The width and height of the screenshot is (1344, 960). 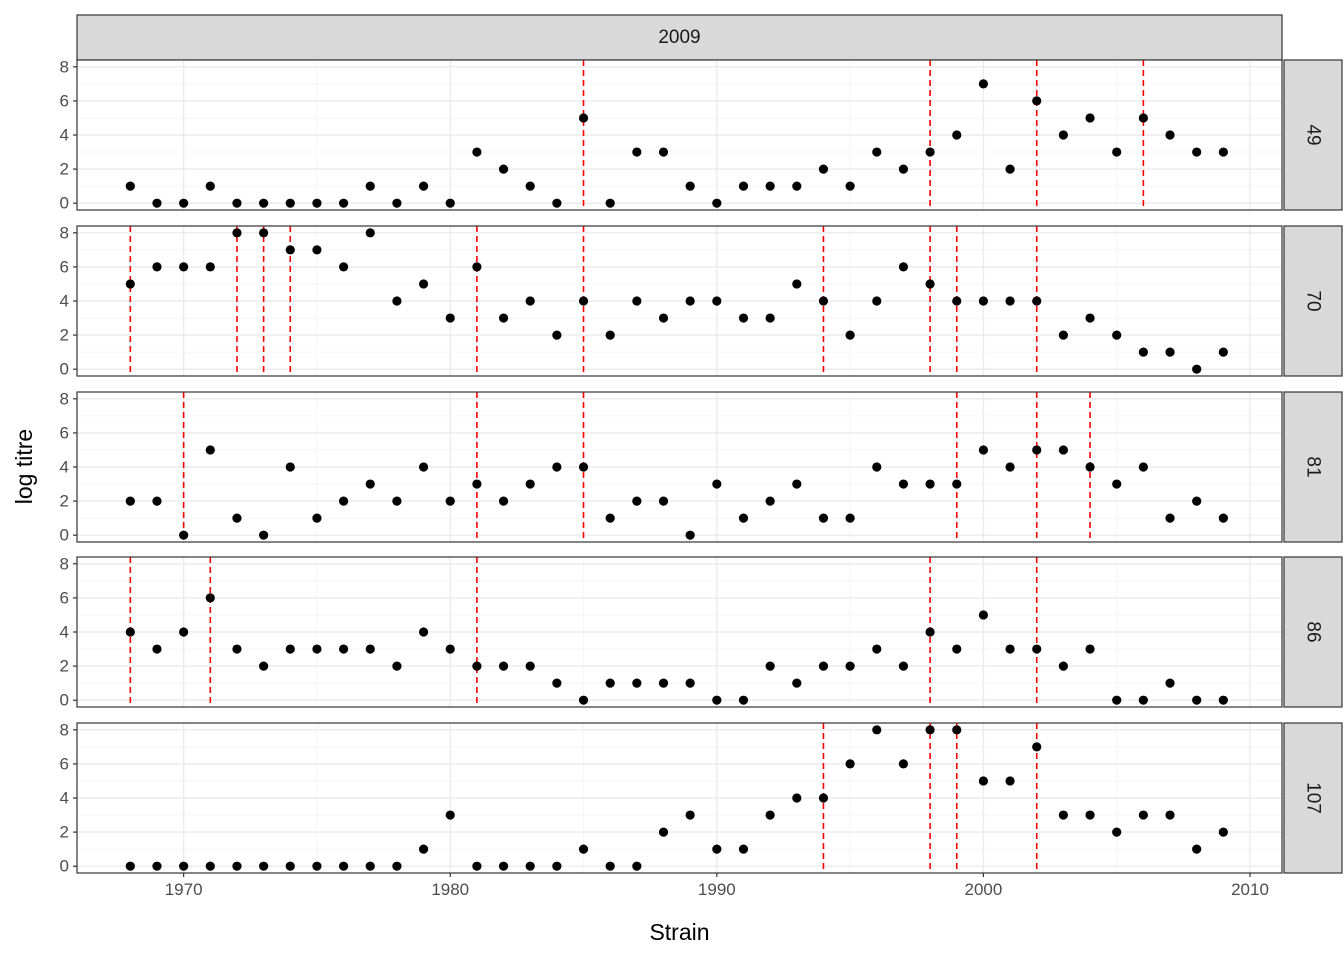 I want to click on x-axis: 1970 1980 1990 2000 2010, so click(x=717, y=886).